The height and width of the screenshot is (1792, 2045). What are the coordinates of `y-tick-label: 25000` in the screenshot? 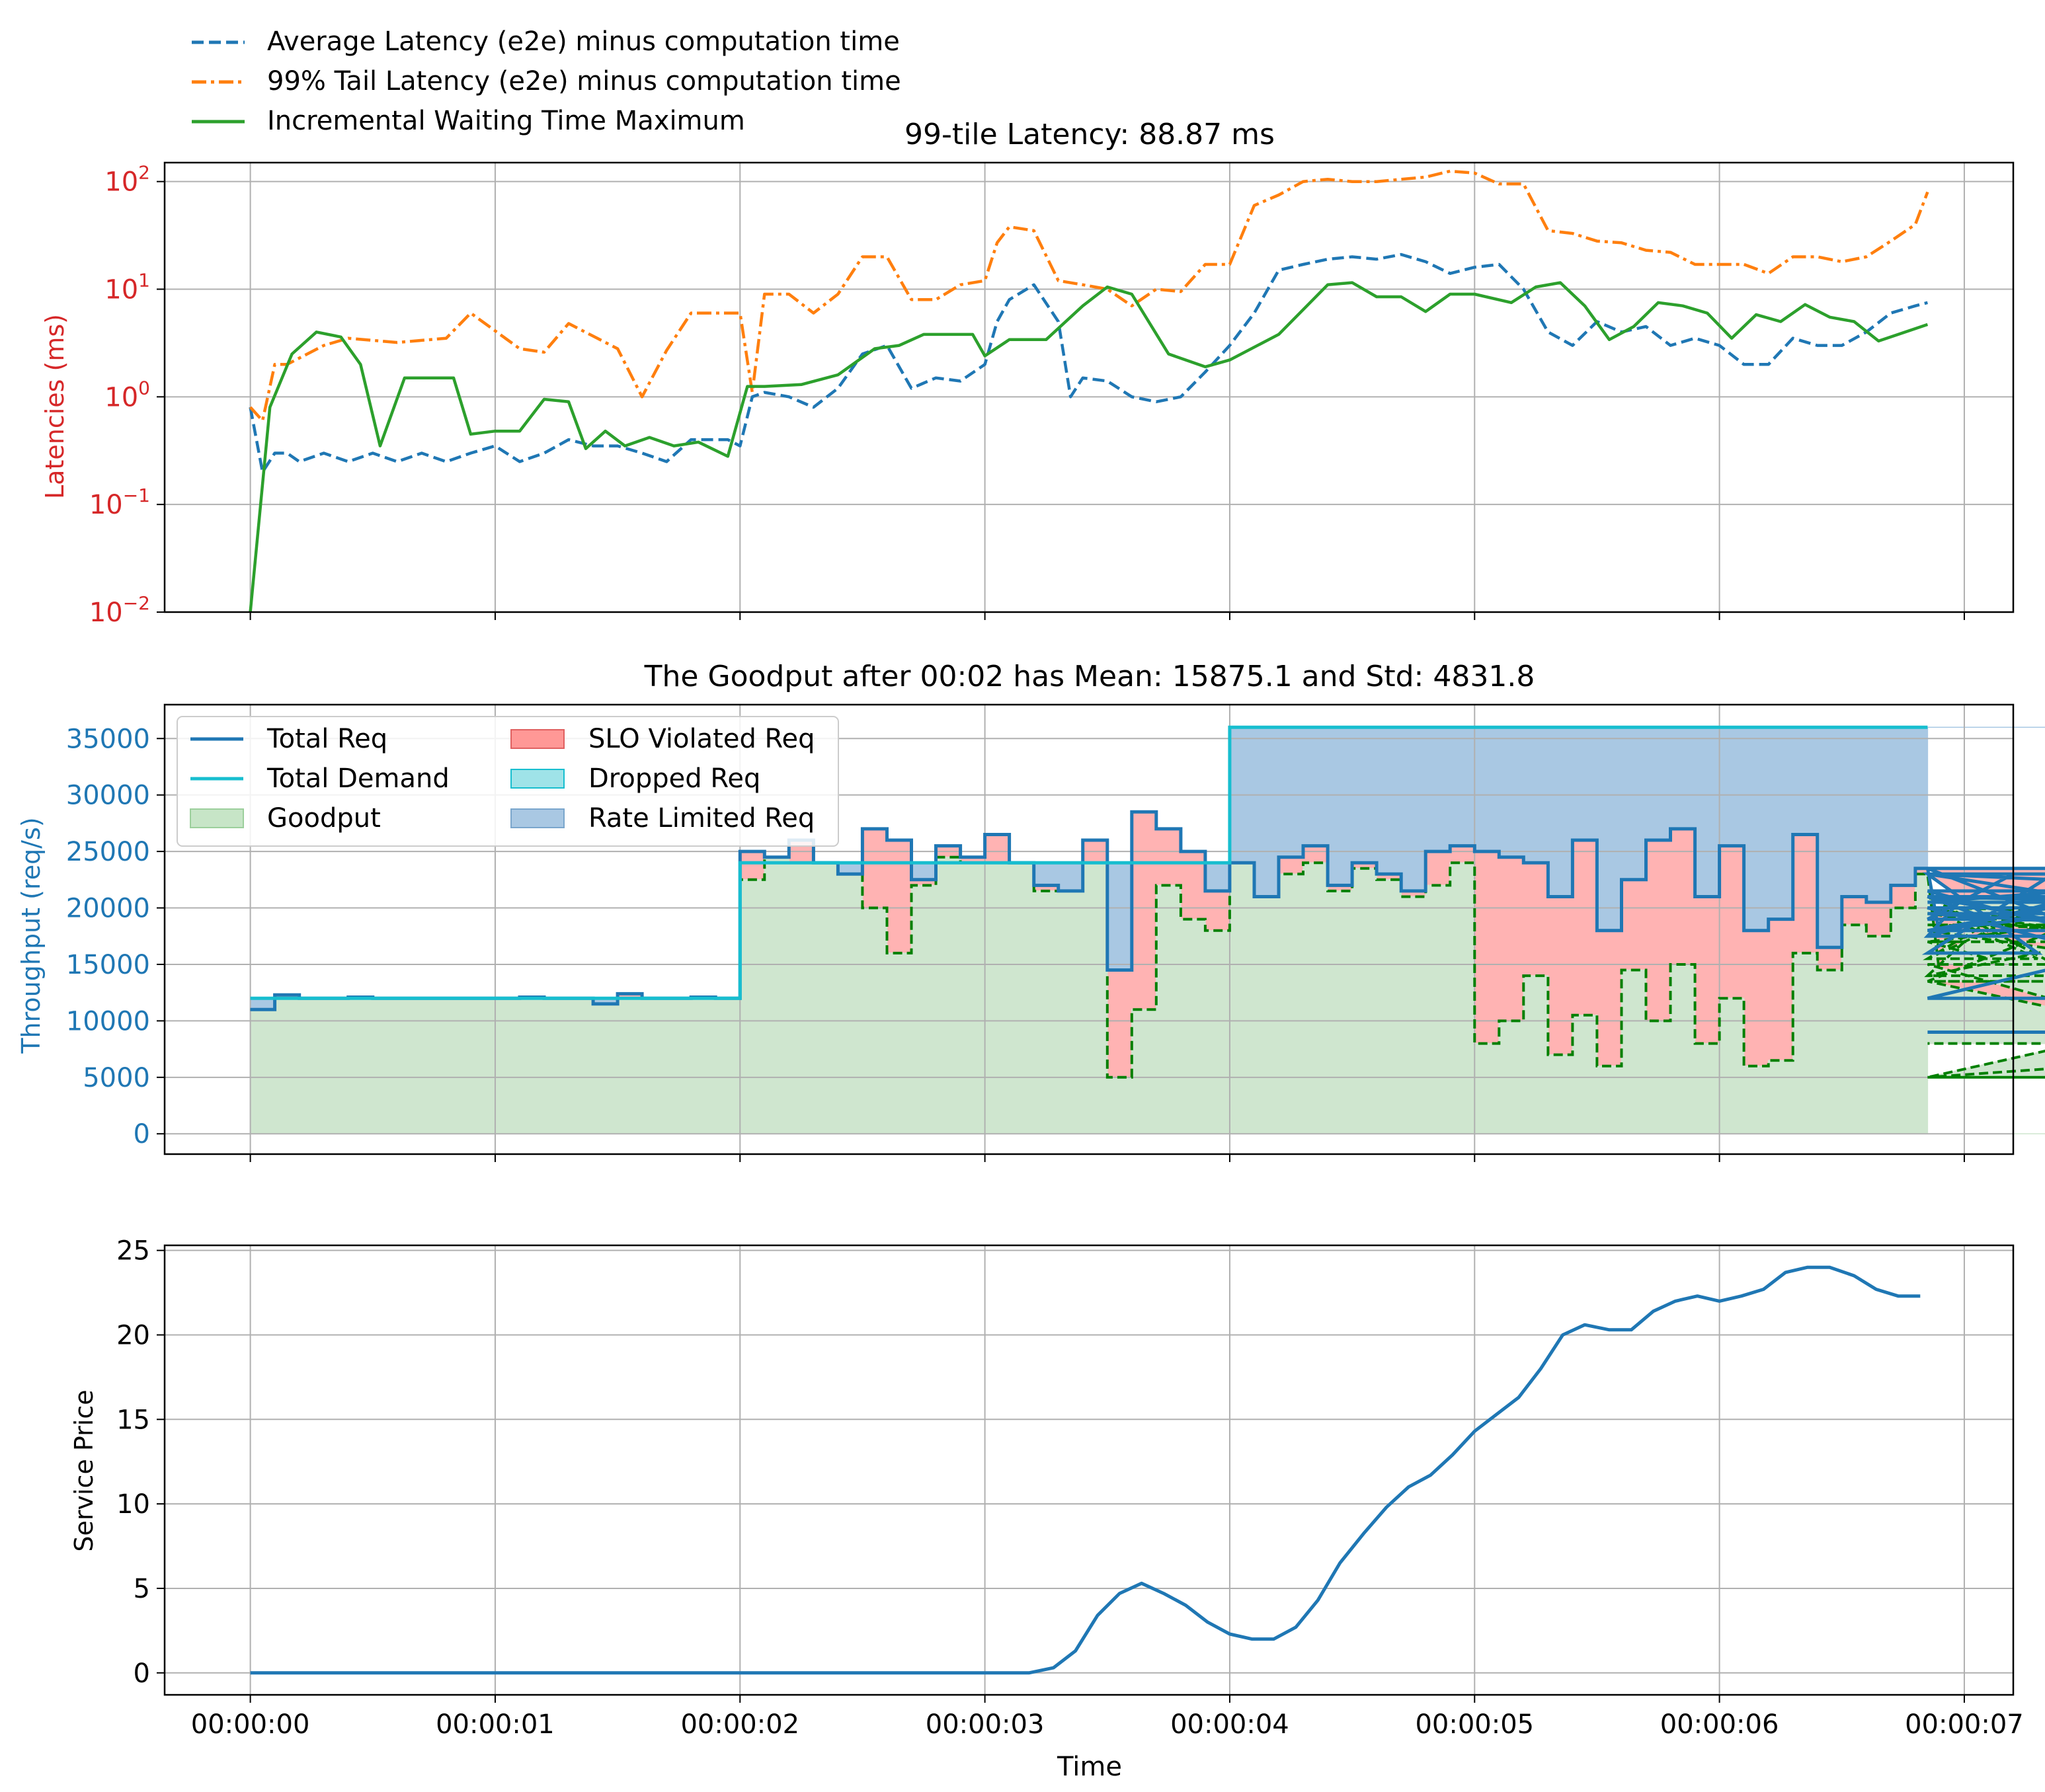 It's located at (108, 852).